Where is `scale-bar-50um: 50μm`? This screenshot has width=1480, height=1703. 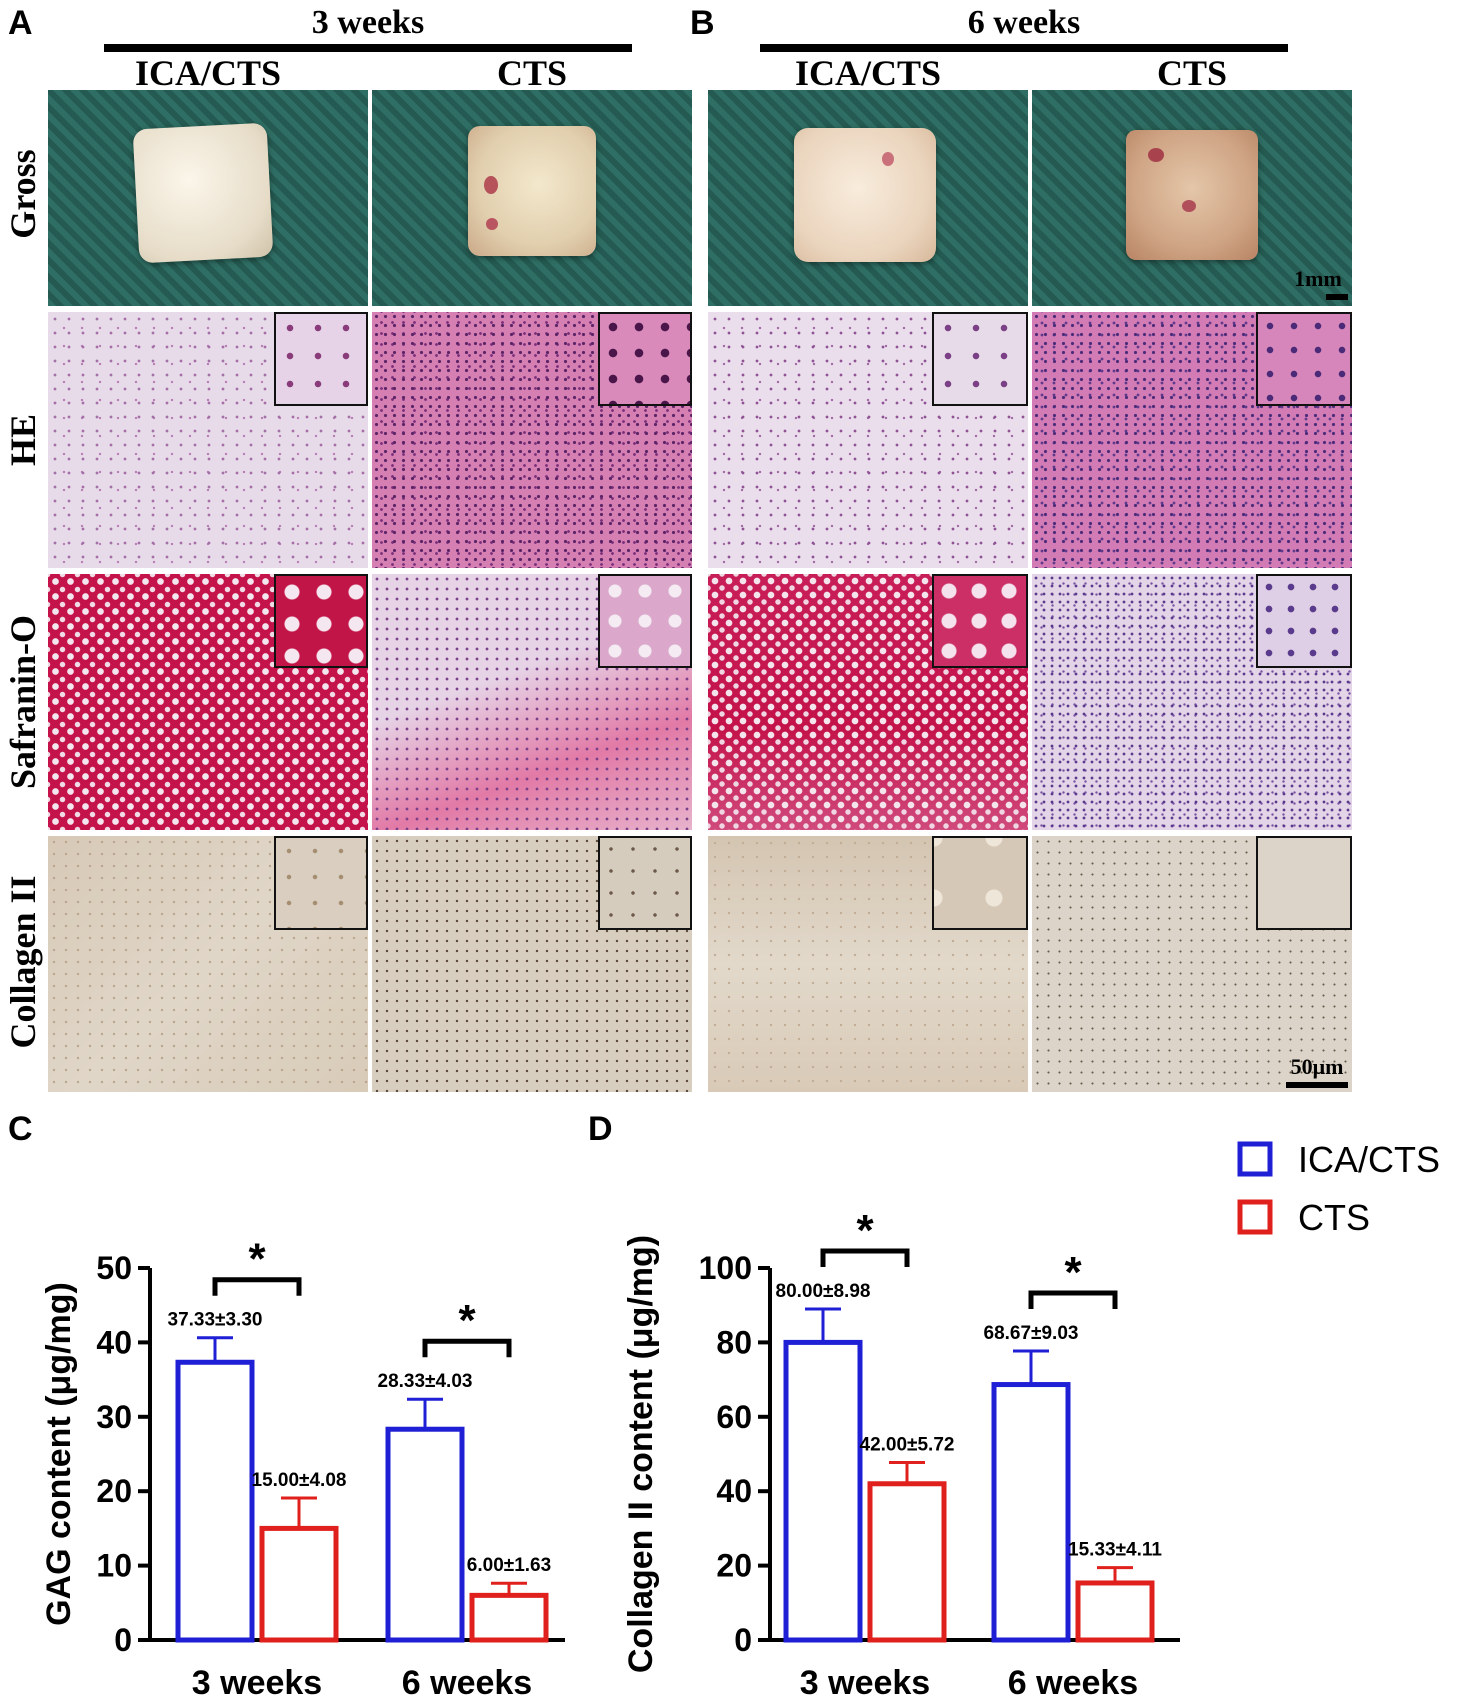 scale-bar-50um: 50μm is located at coordinates (1317, 1071).